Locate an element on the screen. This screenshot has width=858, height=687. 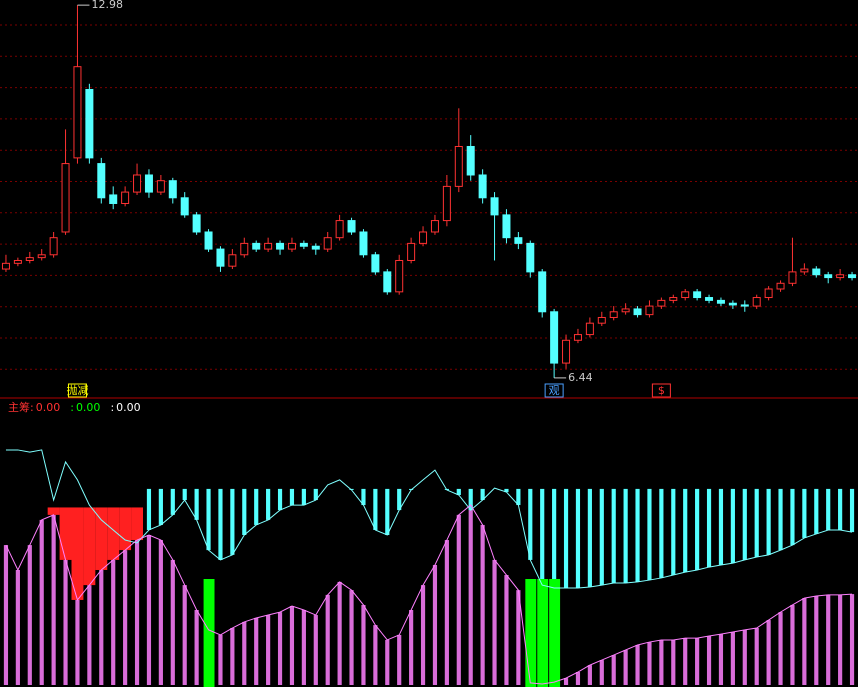
legend-name: : is located at coordinates (112, 407).